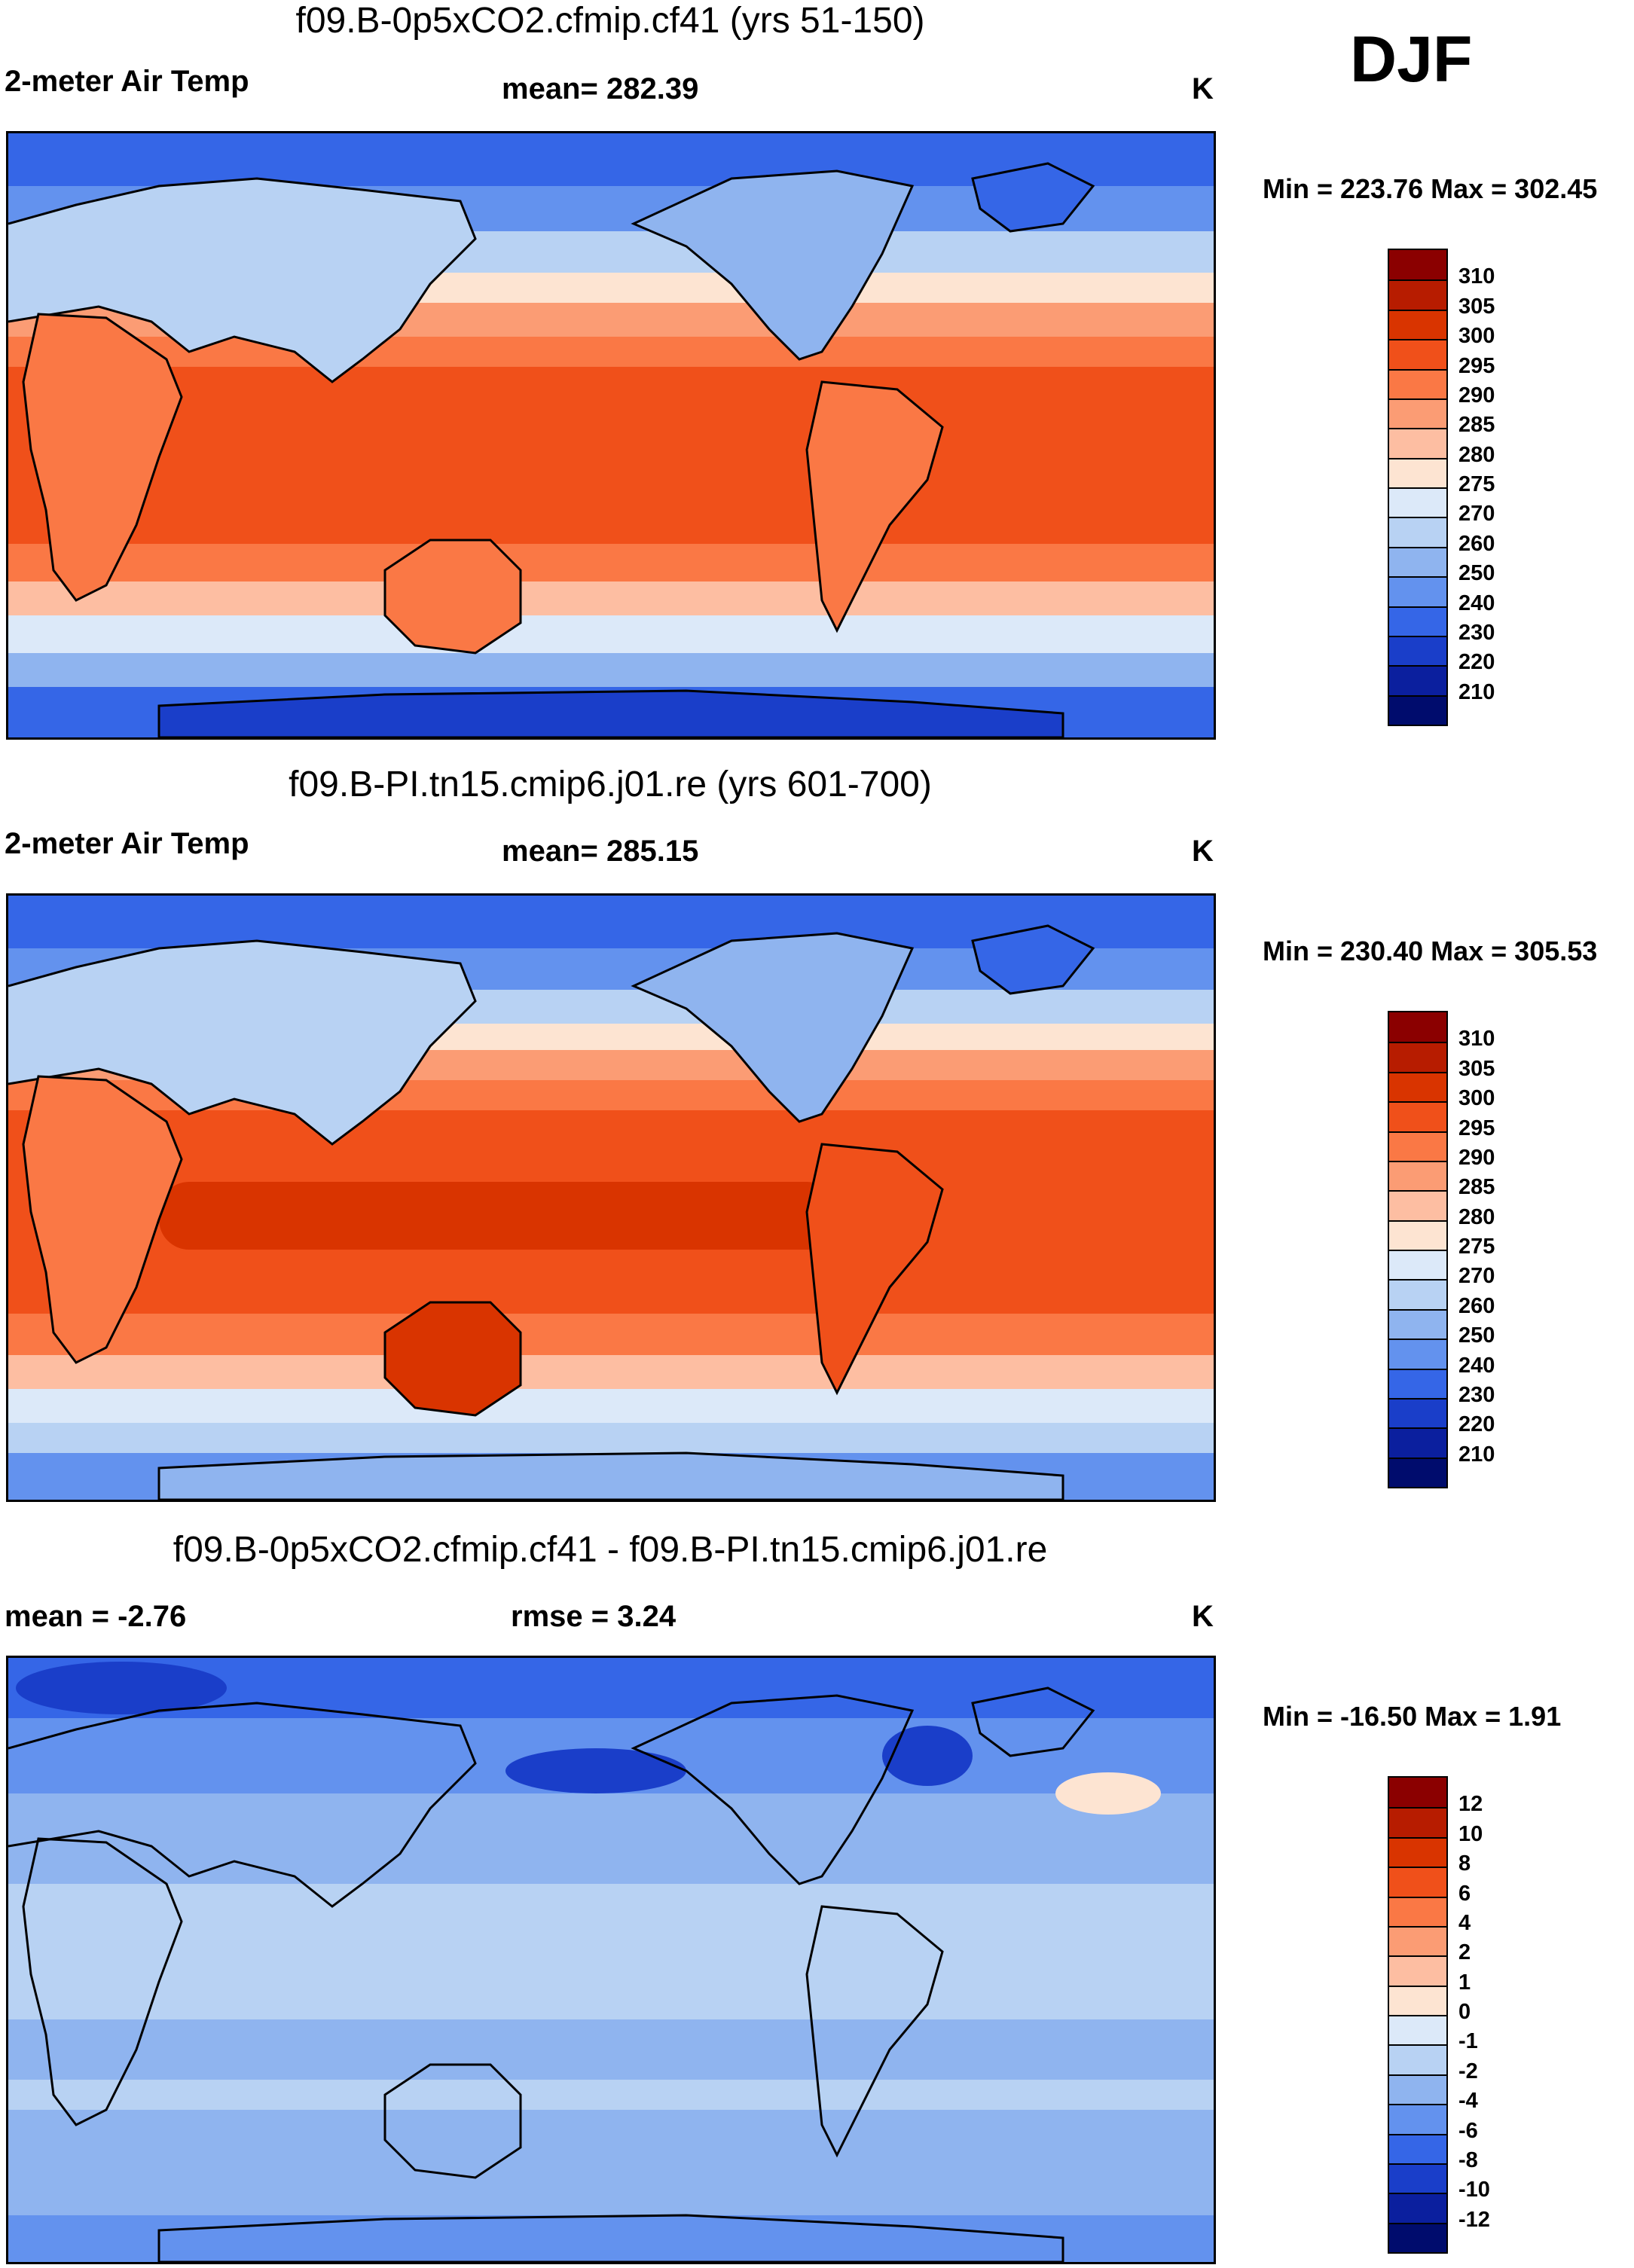 Image resolution: width=1634 pixels, height=2268 pixels. I want to click on panel-1-title: f09.B-0p5xCO2.cfmip.cf41 (yrs 51-150), so click(610, 21).